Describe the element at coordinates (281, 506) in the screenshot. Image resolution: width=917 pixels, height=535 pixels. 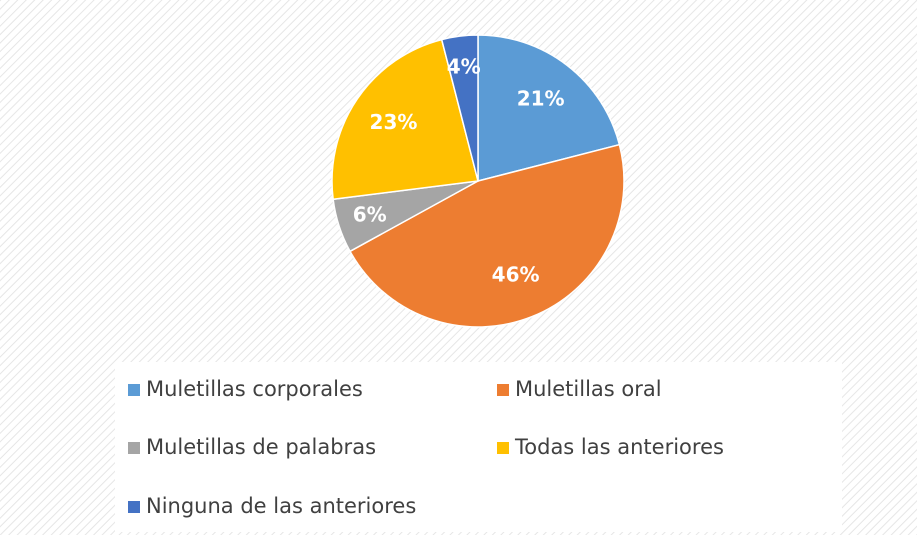
I see `legend-label: Ninguna de las anteriores` at that location.